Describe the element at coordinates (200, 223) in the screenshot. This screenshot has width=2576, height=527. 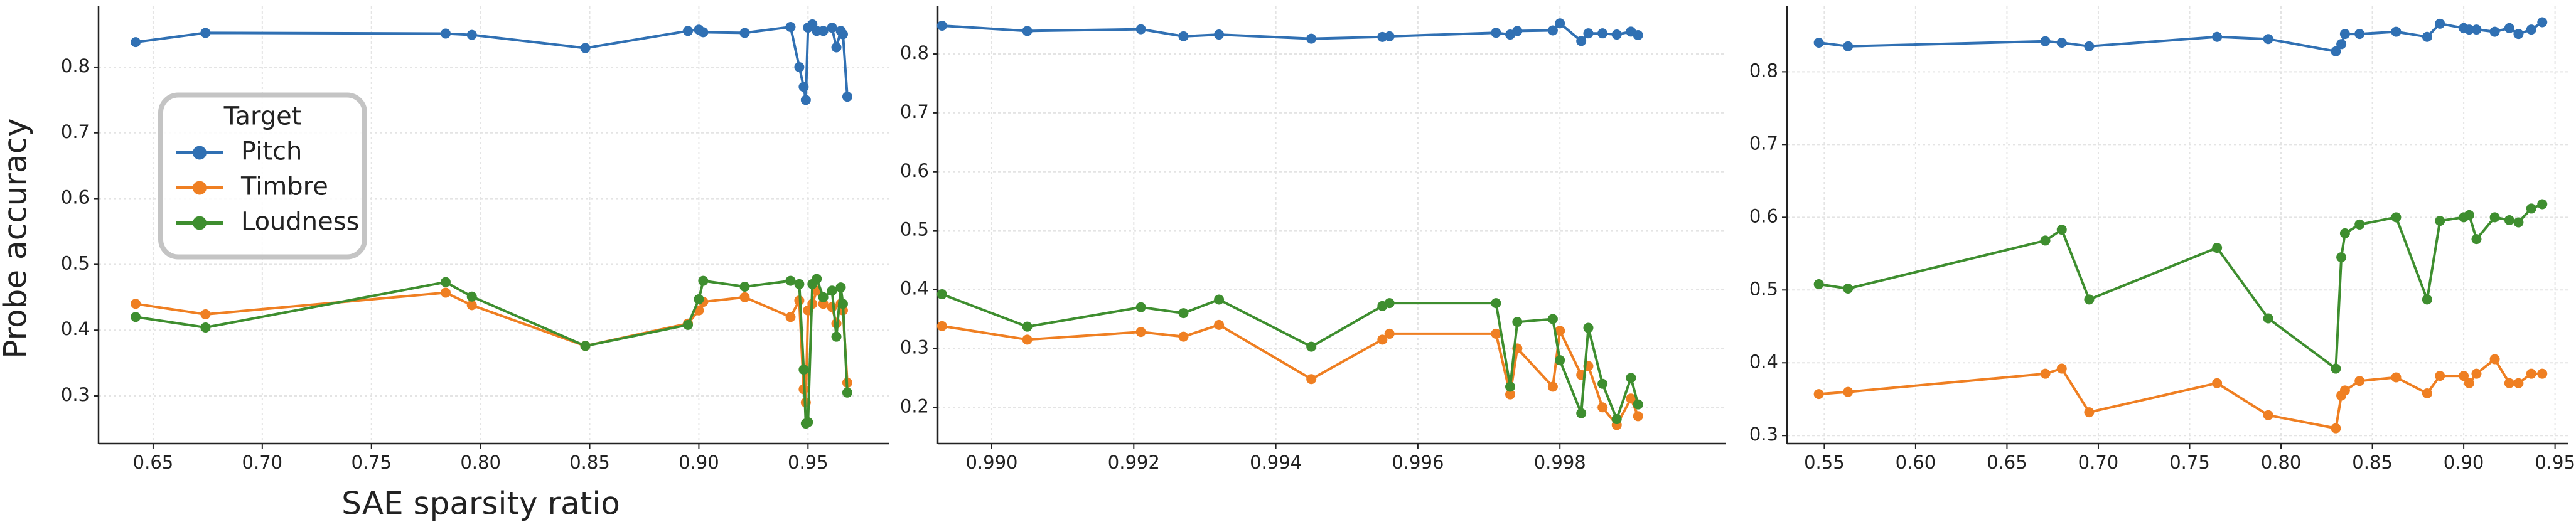
I see `legend-marker` at that location.